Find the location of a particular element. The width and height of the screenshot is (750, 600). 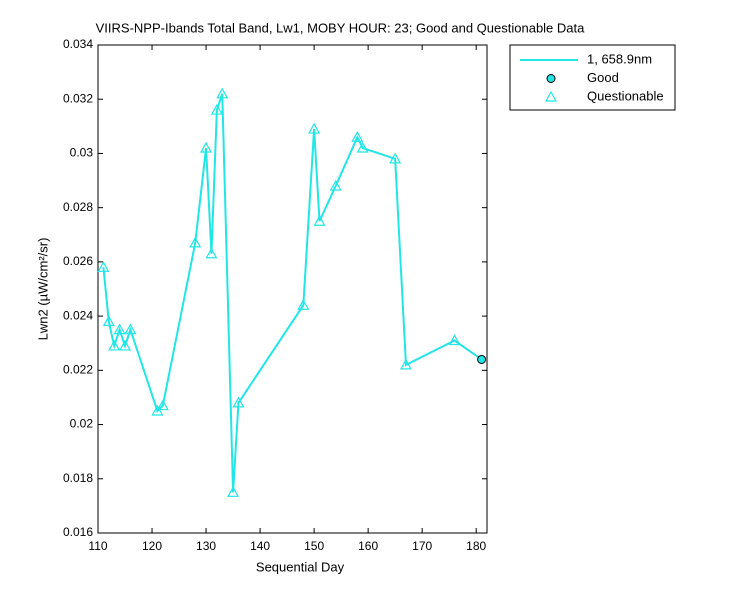

y-tick-label: 0.018 is located at coordinates (78, 478).